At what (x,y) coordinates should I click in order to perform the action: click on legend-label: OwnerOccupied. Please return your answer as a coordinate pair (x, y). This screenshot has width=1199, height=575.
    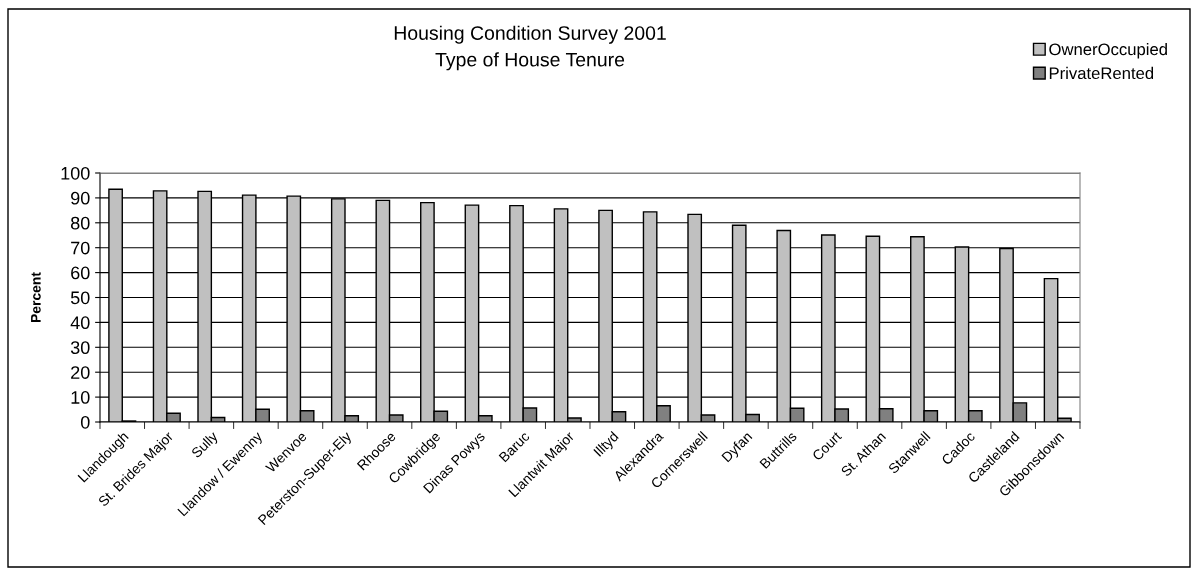
    Looking at the image, I should click on (1108, 51).